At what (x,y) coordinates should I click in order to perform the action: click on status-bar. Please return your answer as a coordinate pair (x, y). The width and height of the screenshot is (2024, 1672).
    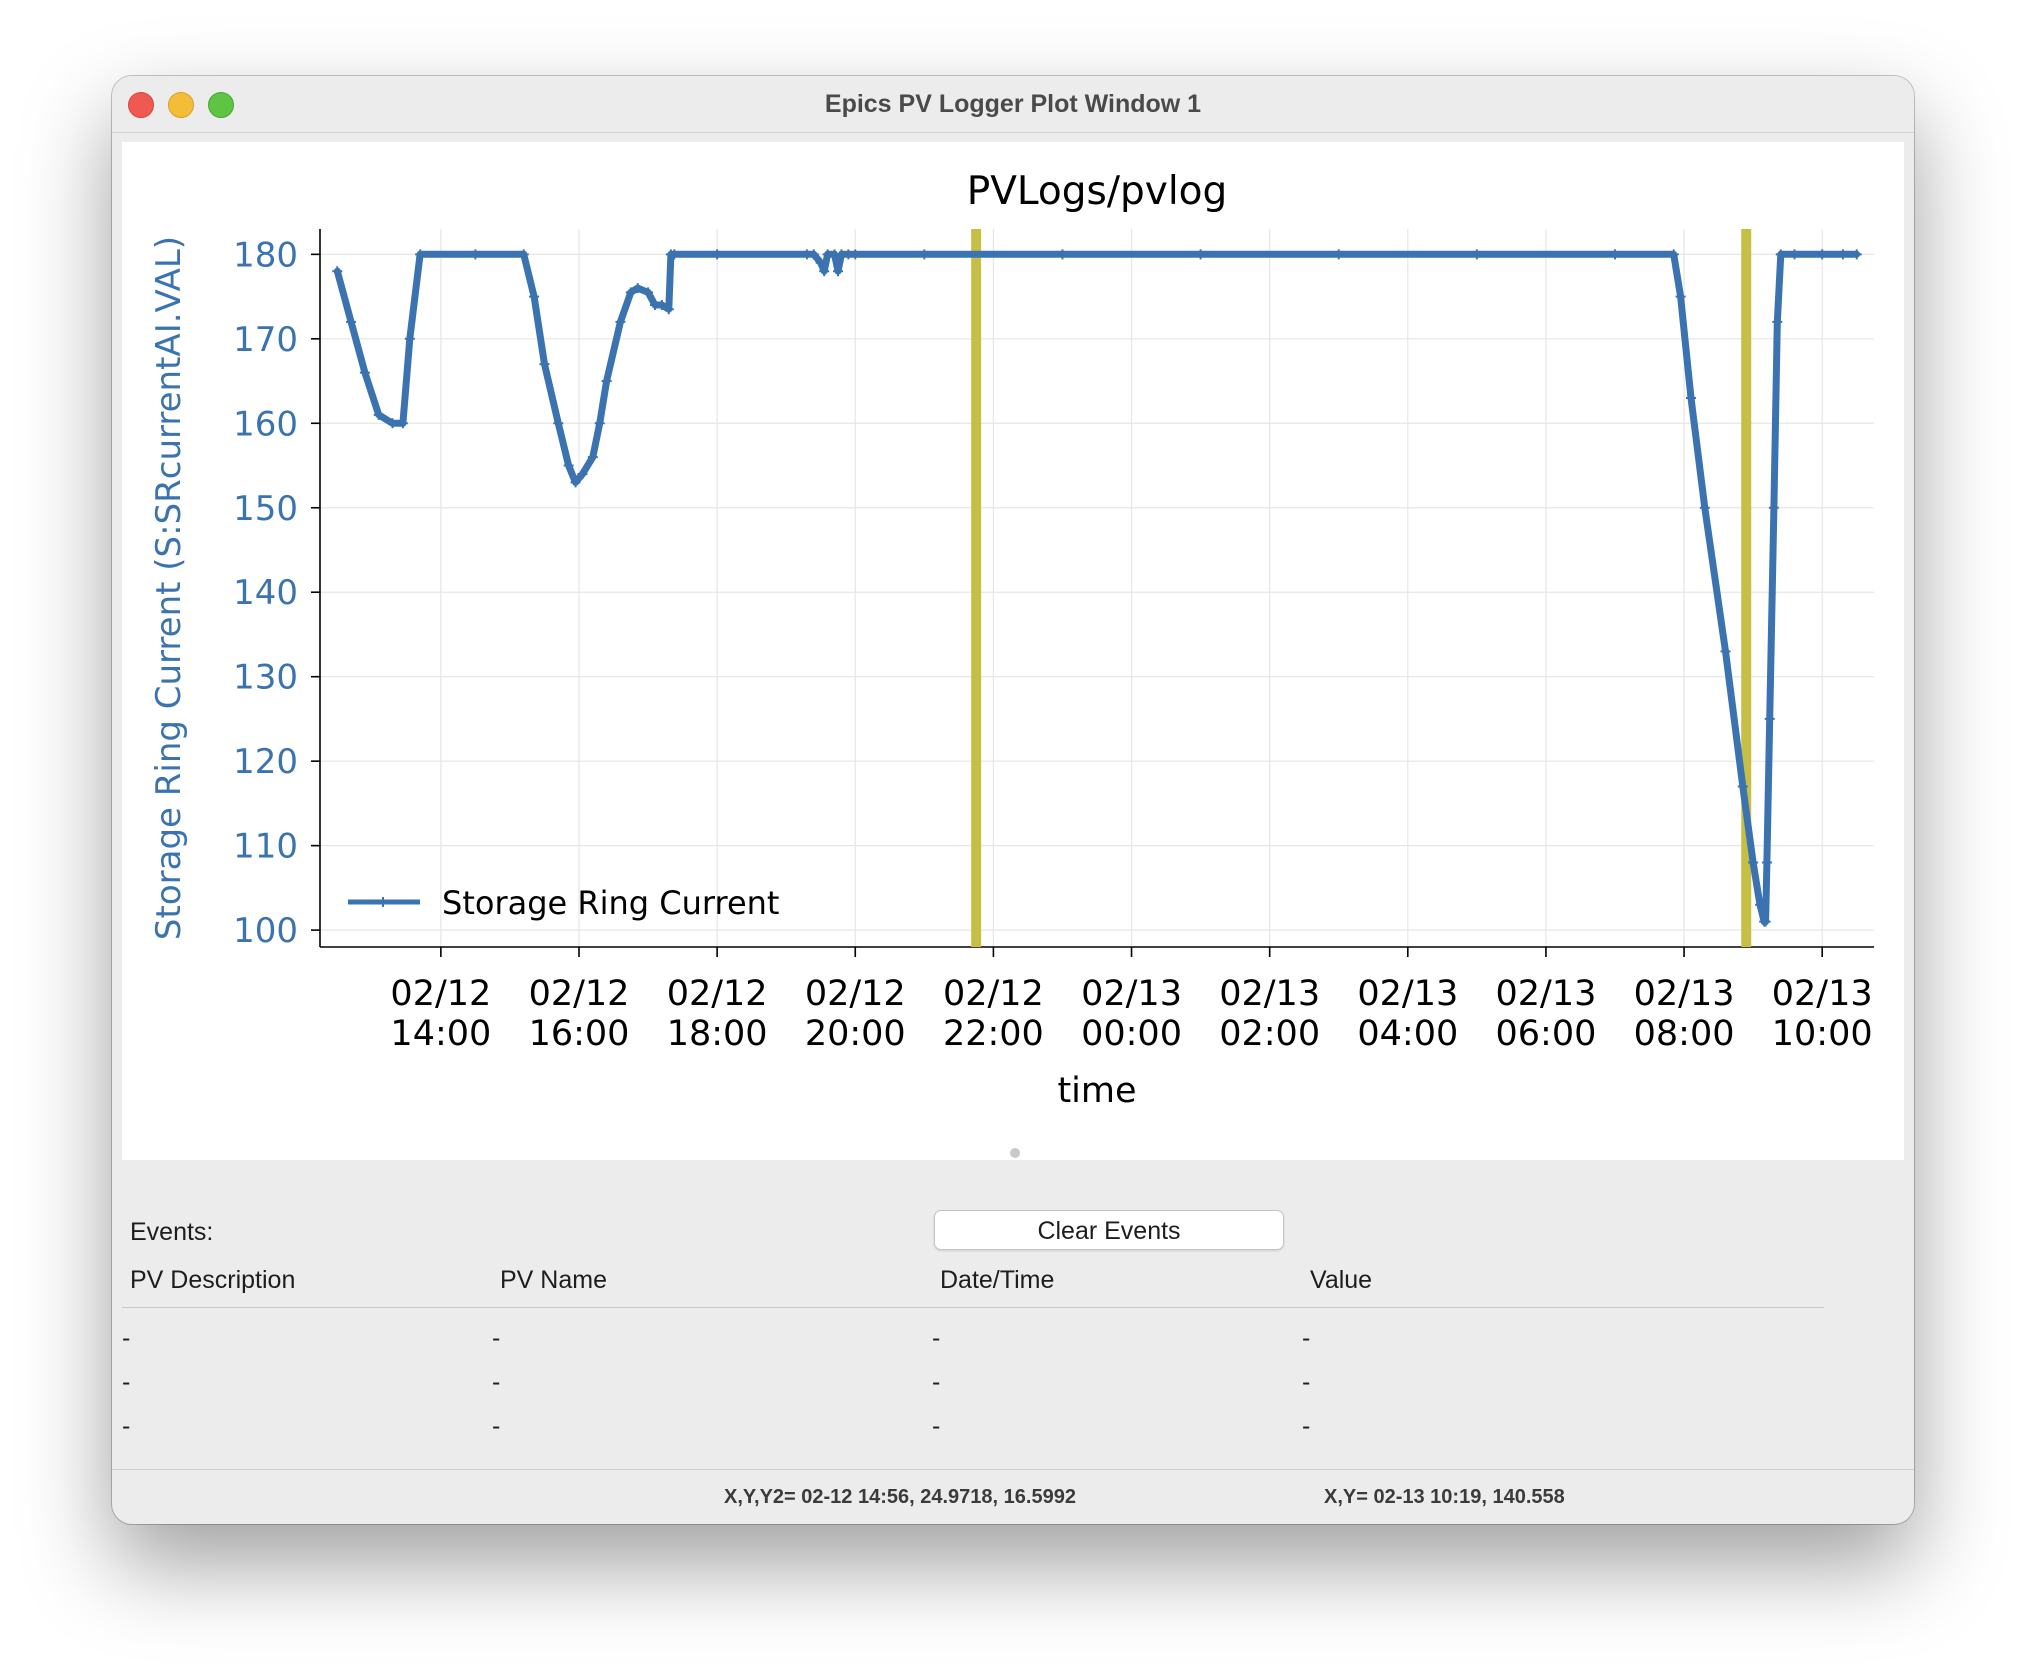
    Looking at the image, I should click on (1013, 1496).